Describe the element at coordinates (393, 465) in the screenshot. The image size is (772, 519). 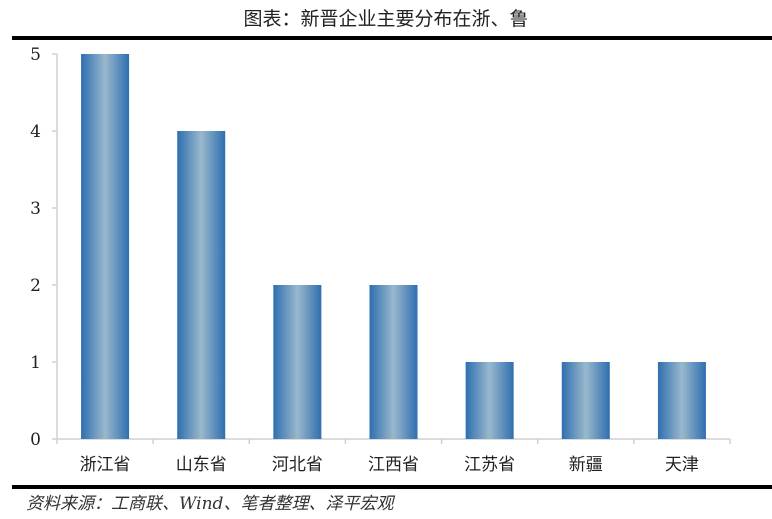
I see `x-tick-label: 江西省` at that location.